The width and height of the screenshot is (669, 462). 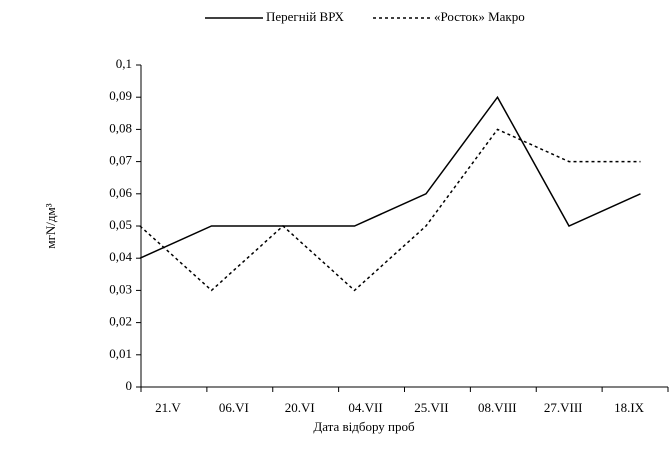 I want to click on y-tick-label: 0,1, so click(x=124, y=63).